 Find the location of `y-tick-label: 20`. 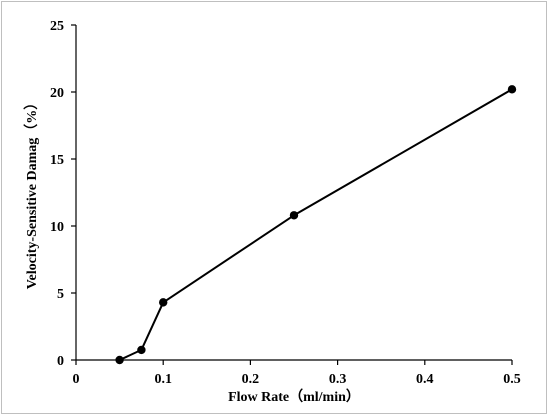

y-tick-label: 20 is located at coordinates (57, 93).